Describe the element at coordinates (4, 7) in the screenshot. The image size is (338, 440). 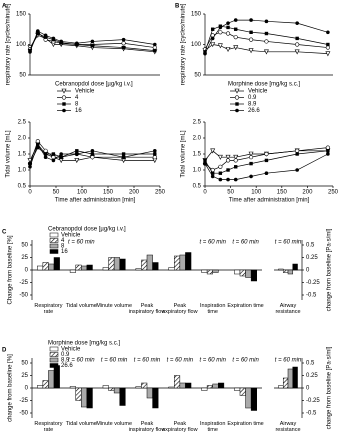
I see `panel-label: A` at that location.